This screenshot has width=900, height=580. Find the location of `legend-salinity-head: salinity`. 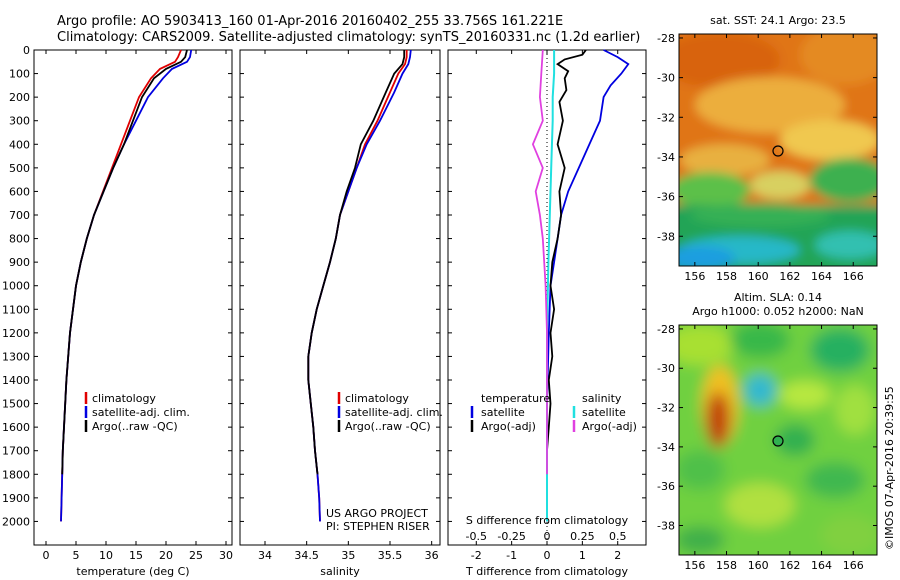

legend-salinity-head: salinity is located at coordinates (602, 398).